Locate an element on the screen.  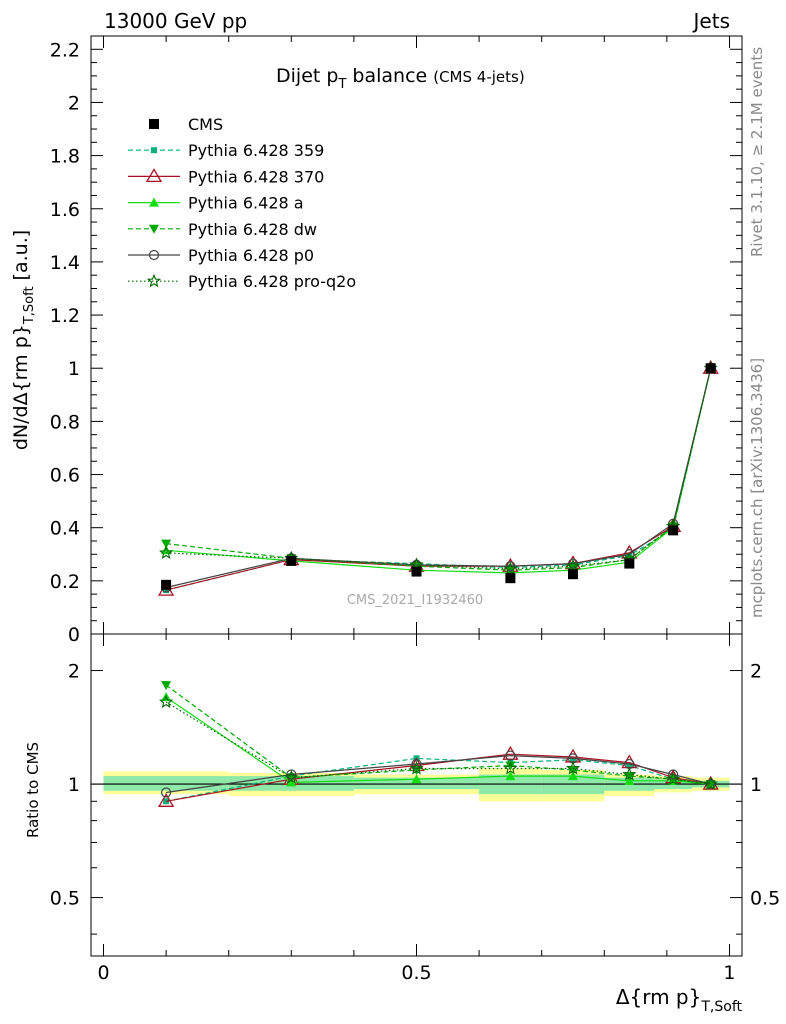
legend-item: Pythia 6.428 pro-q2o is located at coordinates (242, 281).